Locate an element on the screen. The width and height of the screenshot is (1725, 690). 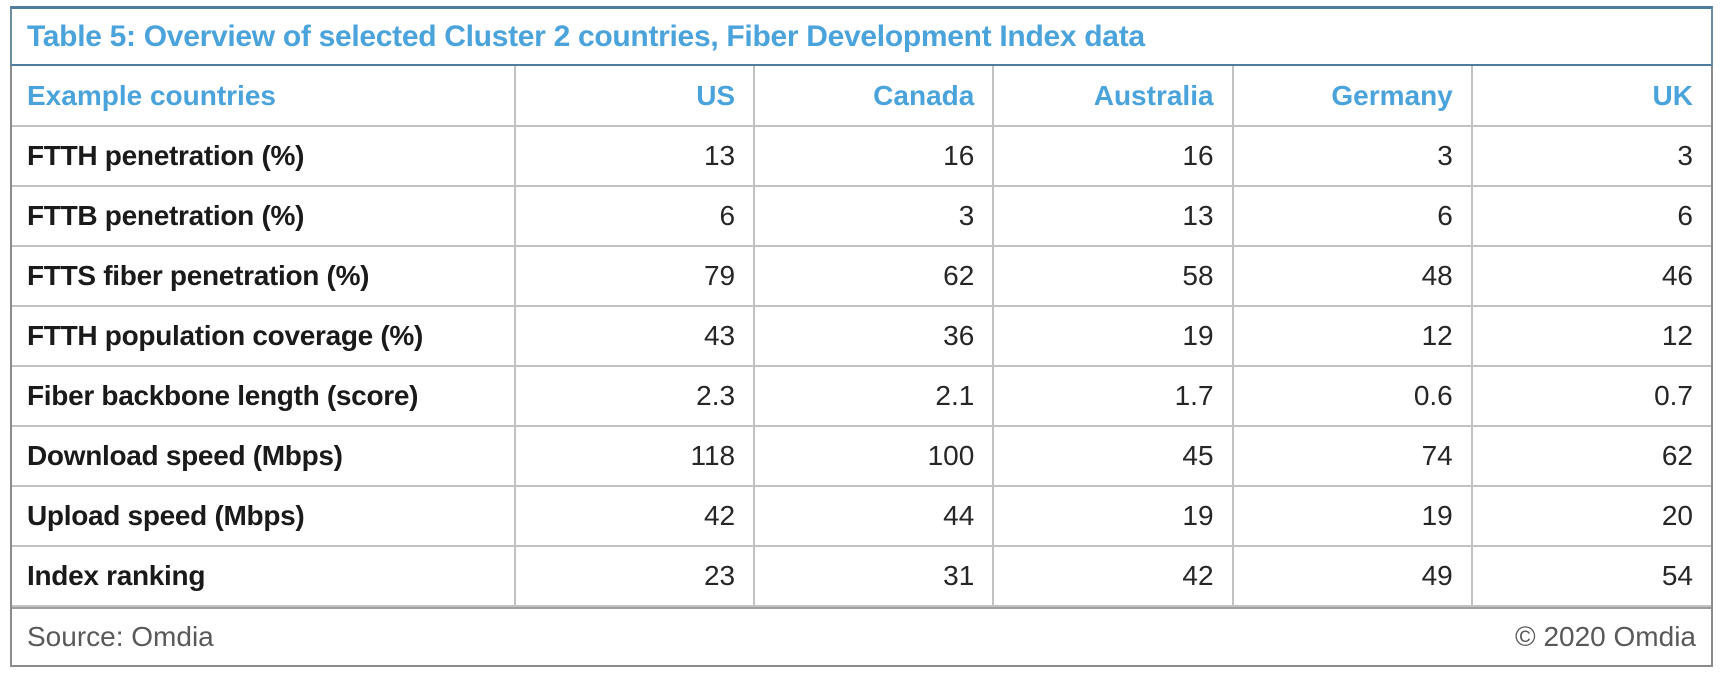
table-row: FTTS fiber penetration (%) 79 62 58 48 46 is located at coordinates (861, 276).